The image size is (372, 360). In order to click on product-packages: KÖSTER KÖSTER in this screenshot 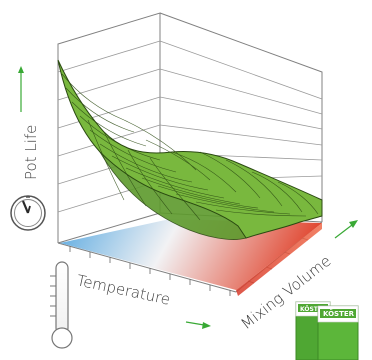, I will do `click(327, 330)`.